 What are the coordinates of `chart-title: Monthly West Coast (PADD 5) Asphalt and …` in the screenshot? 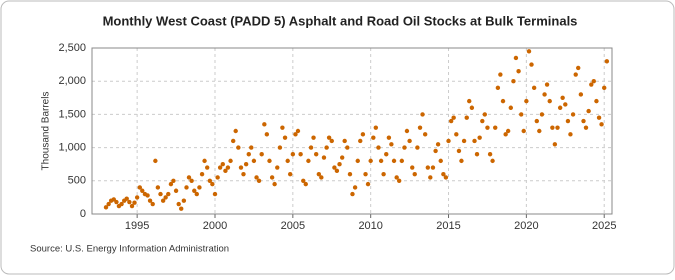 It's located at (340, 20).